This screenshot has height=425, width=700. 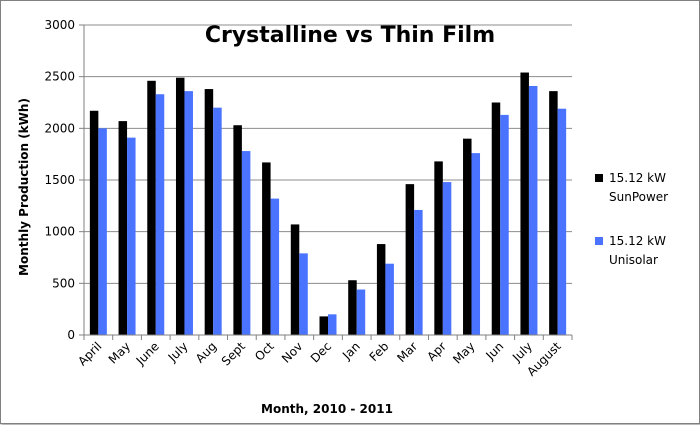 I want to click on bar-sunpower-apr, so click(x=438, y=248).